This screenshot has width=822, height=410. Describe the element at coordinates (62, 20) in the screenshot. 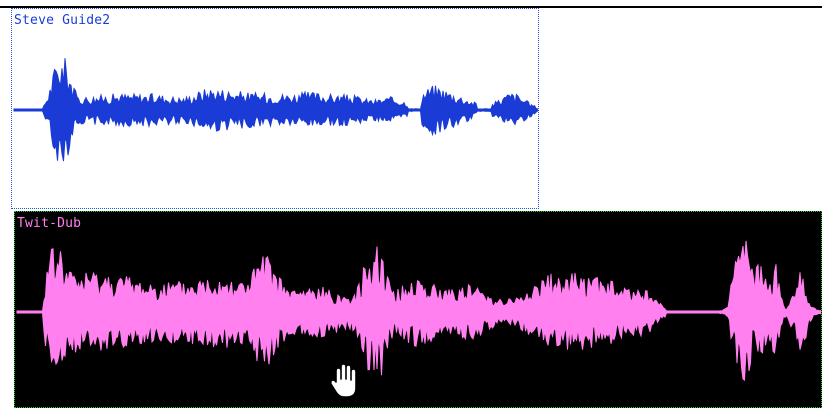

I see `region-name-label: Steve Guide2` at that location.